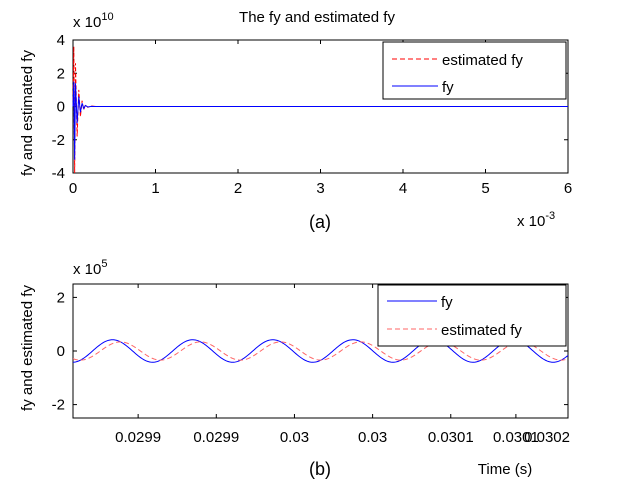 This screenshot has height=484, width=618. Describe the element at coordinates (317, 17) in the screenshot. I see `panel-a-title: The fy and estimated fy` at that location.